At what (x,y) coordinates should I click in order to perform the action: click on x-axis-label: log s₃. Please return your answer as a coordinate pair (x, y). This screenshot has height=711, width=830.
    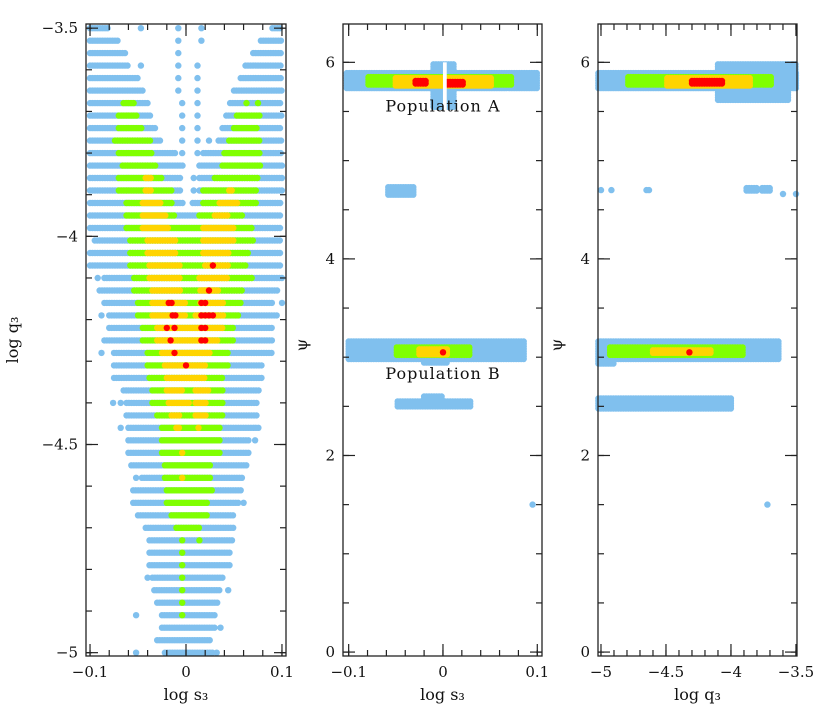
    Looking at the image, I should click on (186, 694).